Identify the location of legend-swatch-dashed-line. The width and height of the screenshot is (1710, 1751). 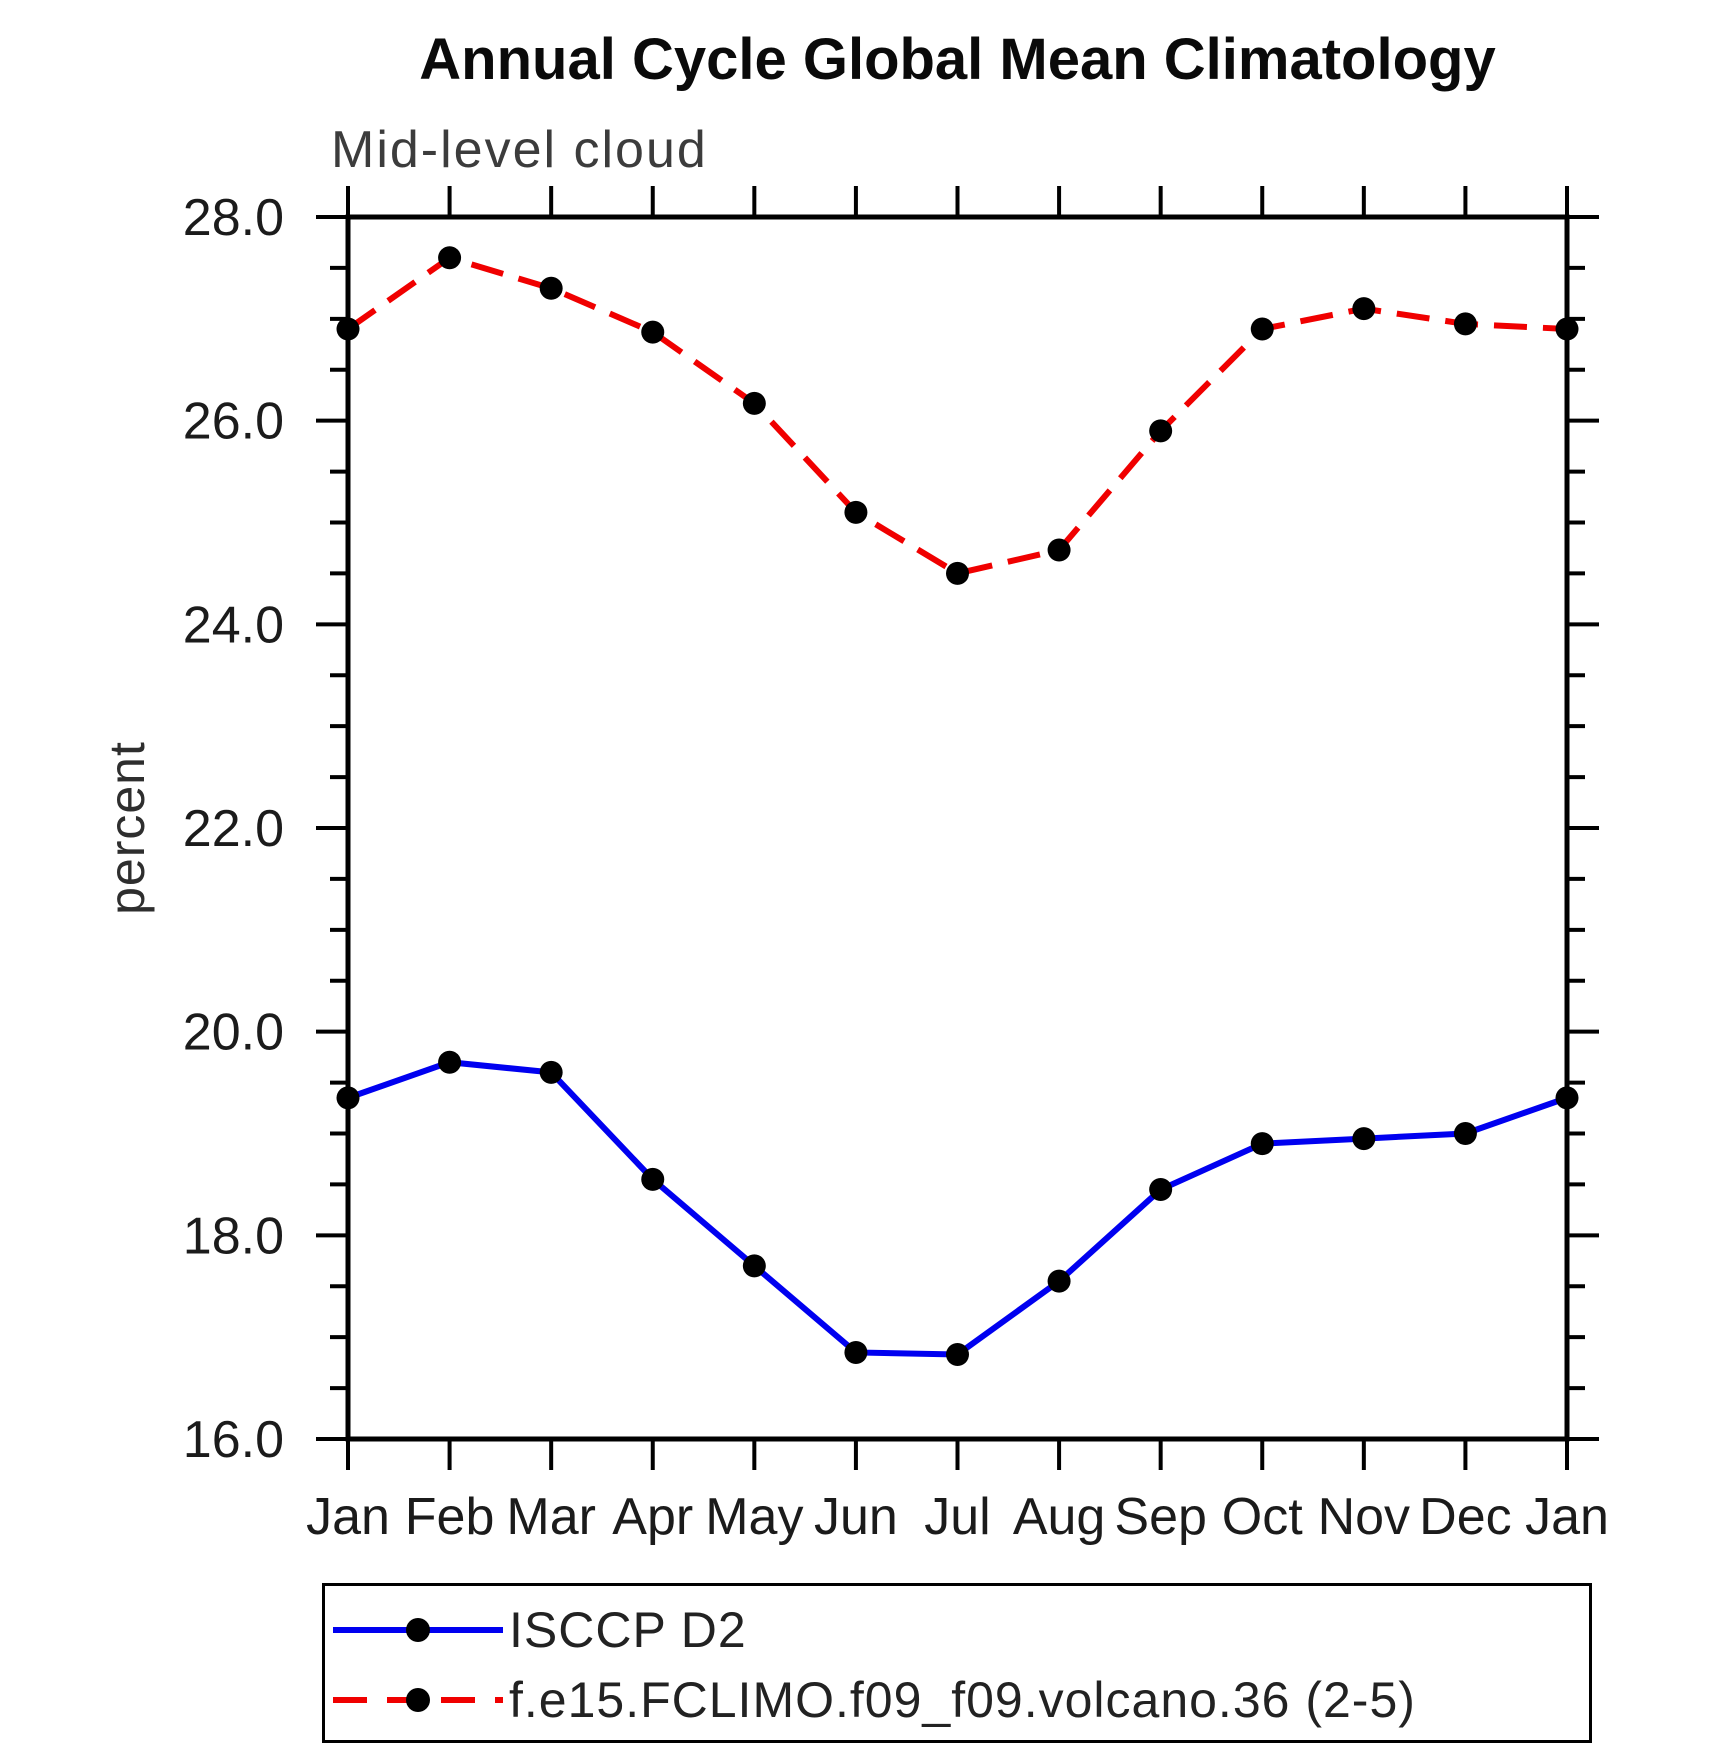
(418, 1700).